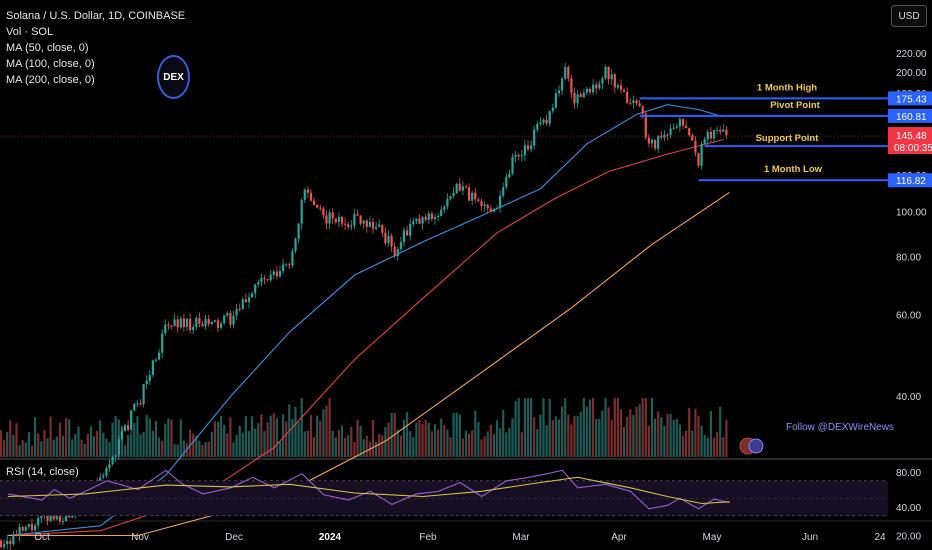 This screenshot has width=932, height=550. What do you see at coordinates (908, 397) in the screenshot?
I see `price-tick-label: 40.00` at bounding box center [908, 397].